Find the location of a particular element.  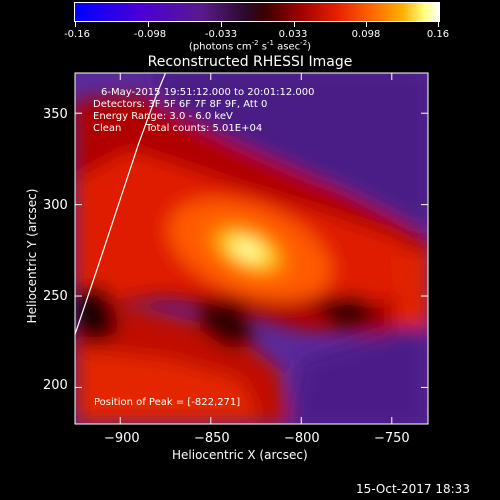

x-tick-label: −800 is located at coordinates (302, 438).